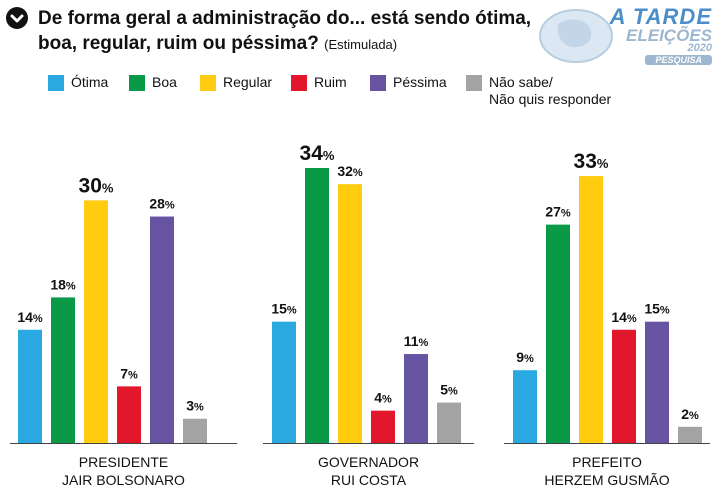 The image size is (723, 501). Describe the element at coordinates (123, 462) in the screenshot. I see `group-label-line-1: PRESIDENTE` at that location.